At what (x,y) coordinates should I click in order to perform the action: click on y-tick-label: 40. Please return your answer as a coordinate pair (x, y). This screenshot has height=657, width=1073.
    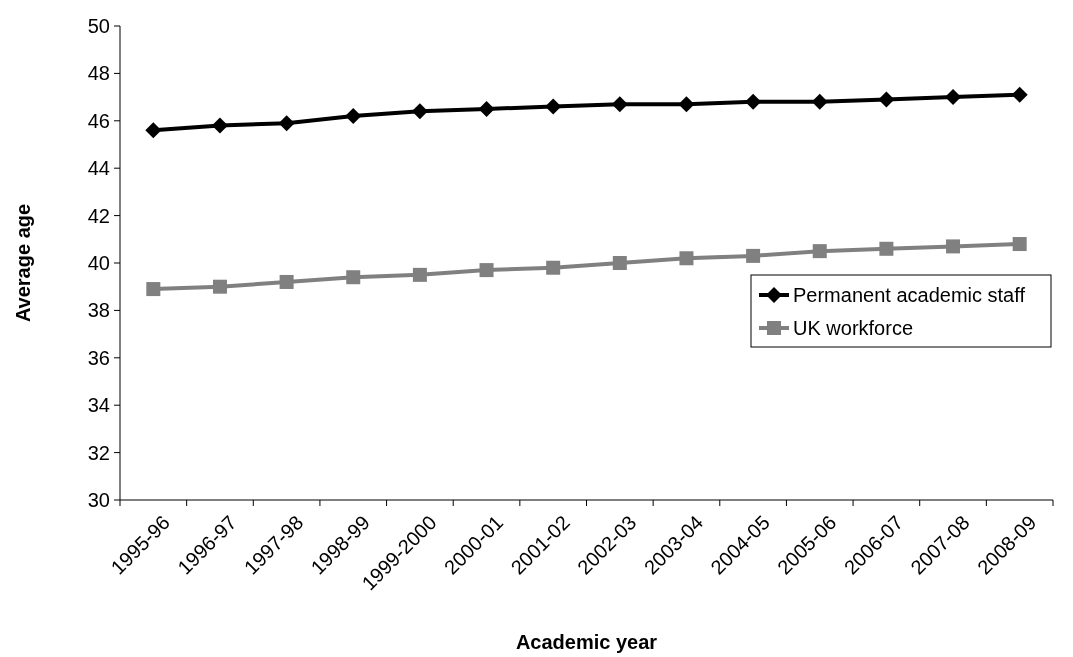
    Looking at the image, I should click on (98, 263).